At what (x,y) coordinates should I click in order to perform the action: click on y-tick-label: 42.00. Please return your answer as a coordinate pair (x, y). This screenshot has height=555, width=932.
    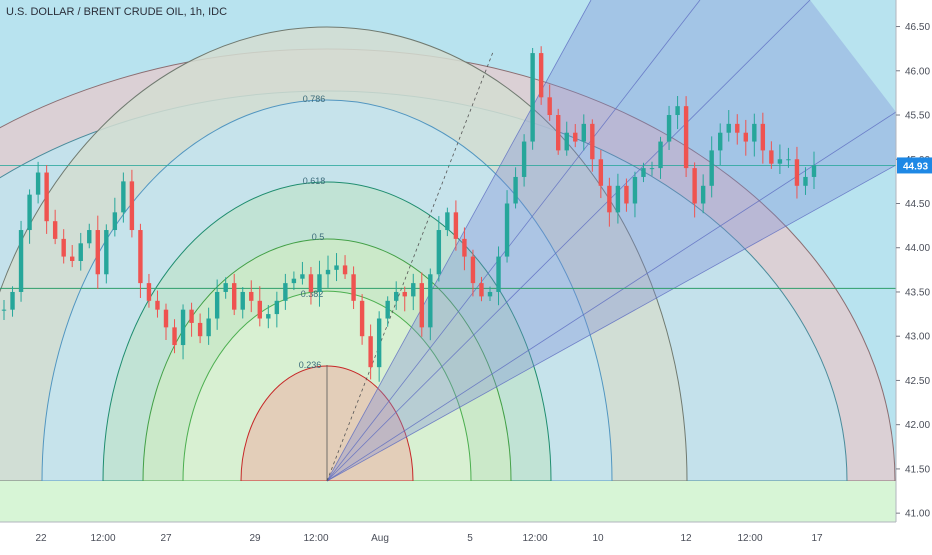
    Looking at the image, I should click on (917, 425).